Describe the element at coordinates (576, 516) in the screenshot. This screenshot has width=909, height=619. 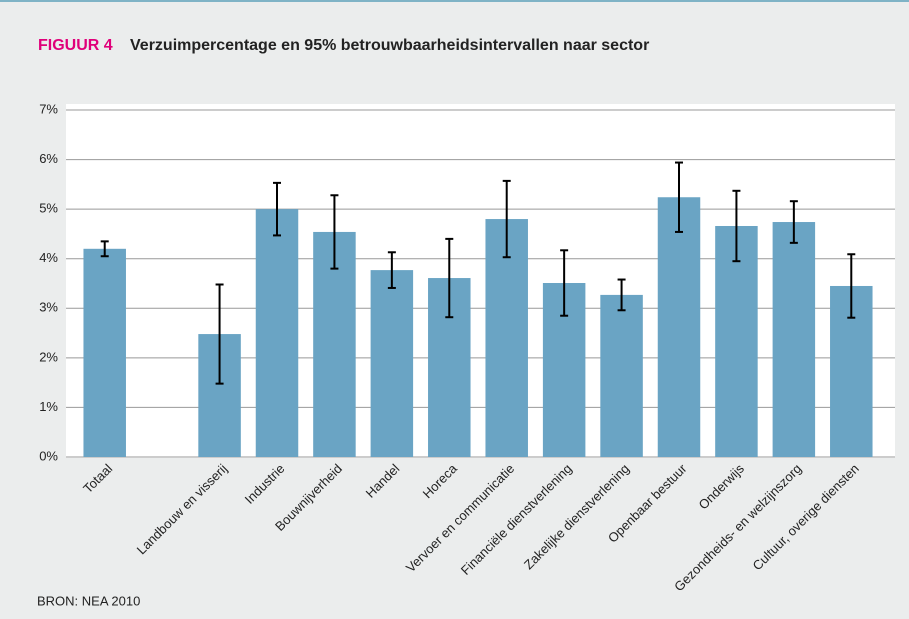
I see `x-tick-label: Zakelijke dienstverlening` at that location.